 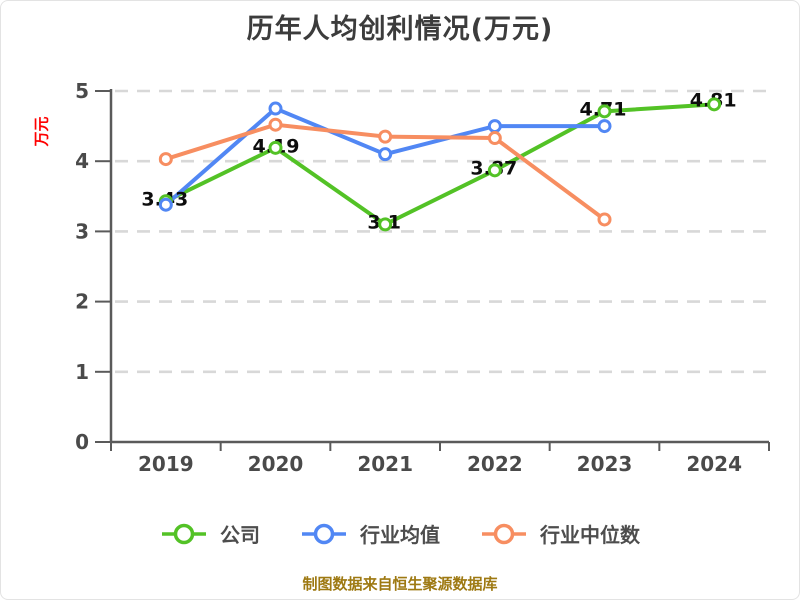 I want to click on chart-title: 历年人均创利情况(万元), so click(x=400, y=29).